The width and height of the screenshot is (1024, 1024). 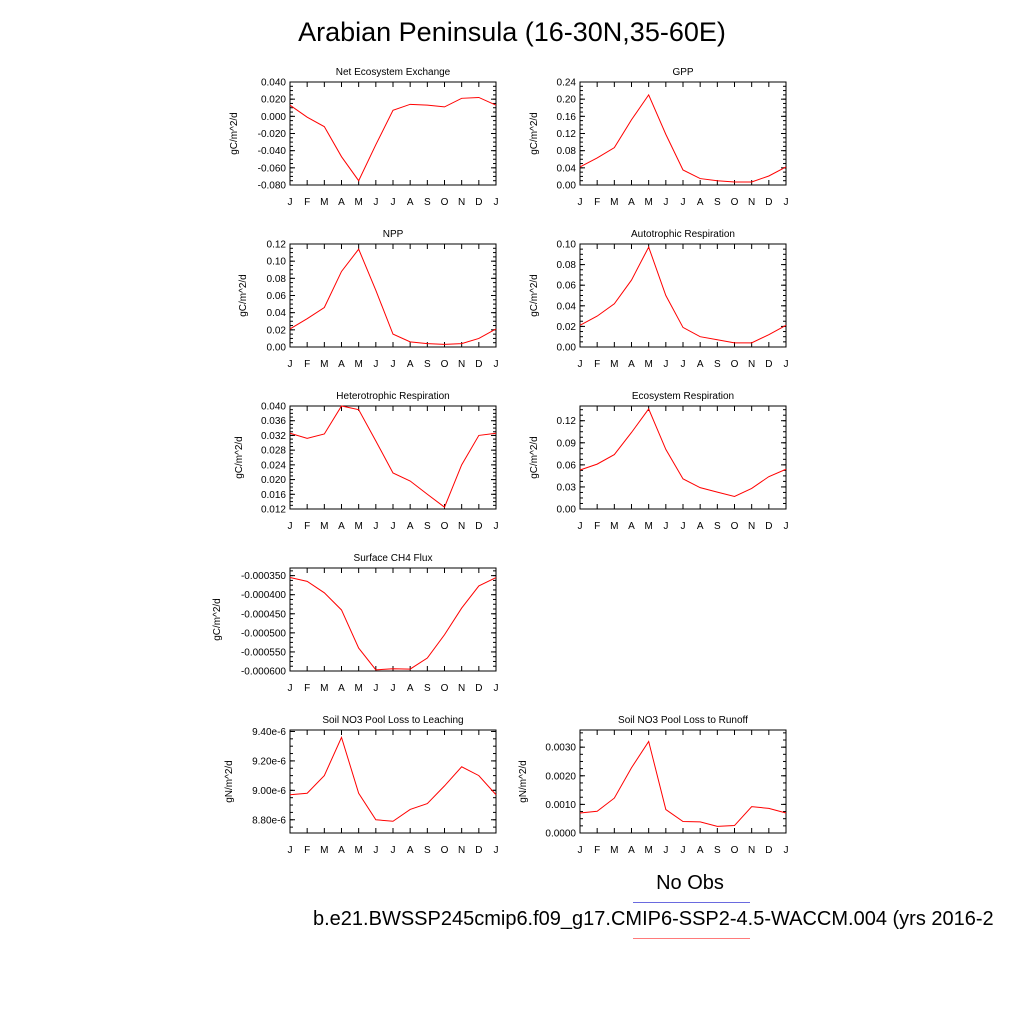 What do you see at coordinates (683, 396) in the screenshot?
I see `panel-title: Ecosystem Respiration` at bounding box center [683, 396].